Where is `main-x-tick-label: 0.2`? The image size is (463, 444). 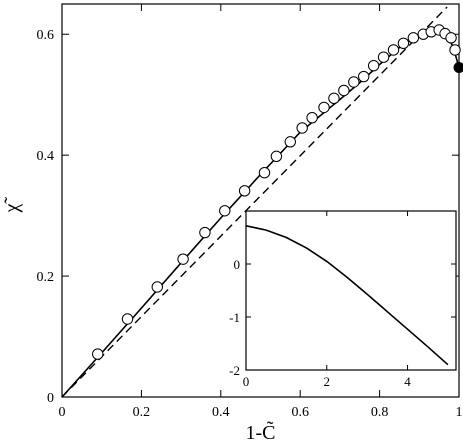 main-x-tick-label: 0.2 is located at coordinates (142, 412).